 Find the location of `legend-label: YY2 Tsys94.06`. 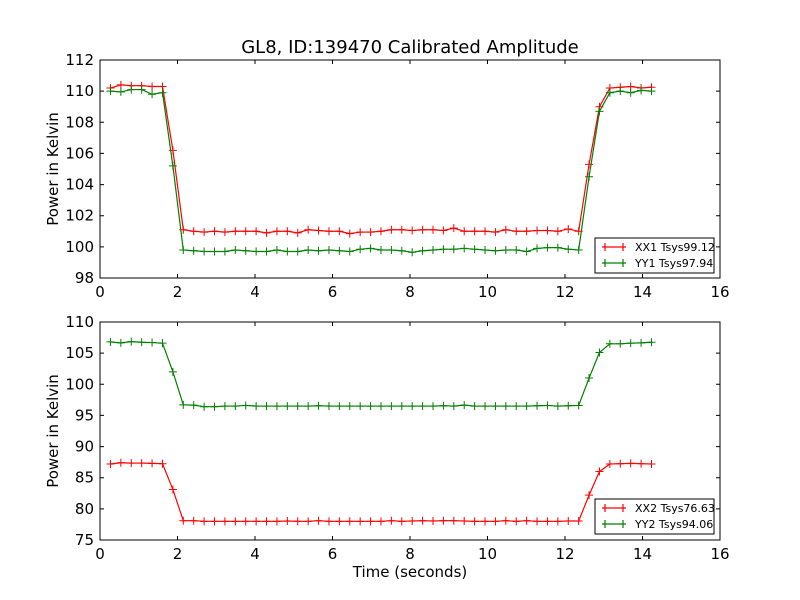

legend-label: YY2 Tsys94.06 is located at coordinates (673, 524).